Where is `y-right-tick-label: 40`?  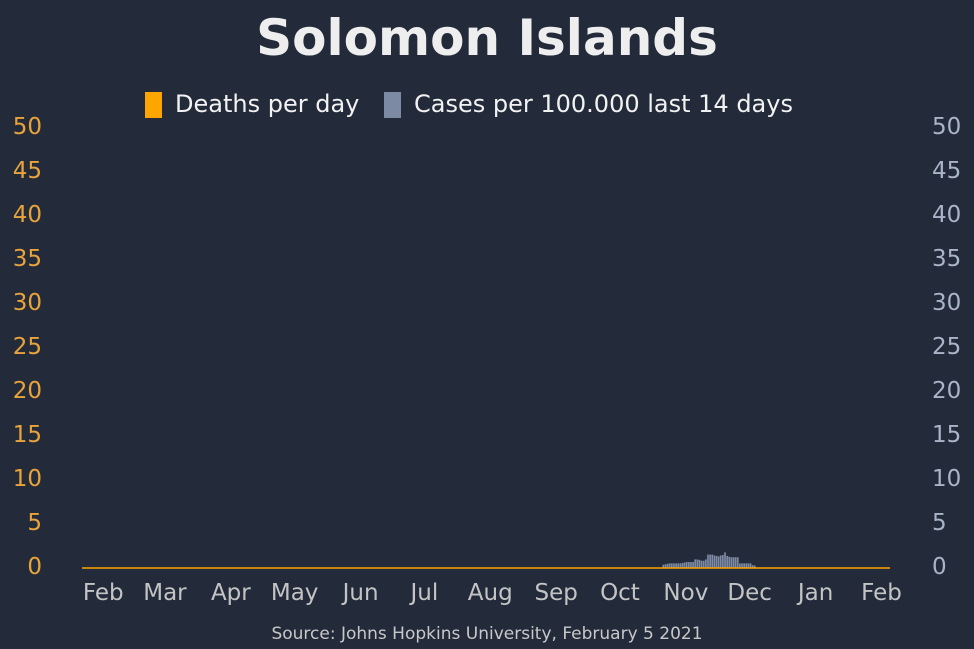
y-right-tick-label: 40 is located at coordinates (946, 215).